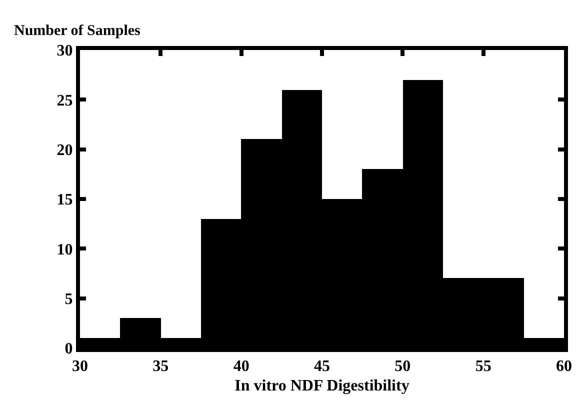 The width and height of the screenshot is (584, 408). Describe the element at coordinates (64, 150) in the screenshot. I see `y-tick-label: 20` at that location.